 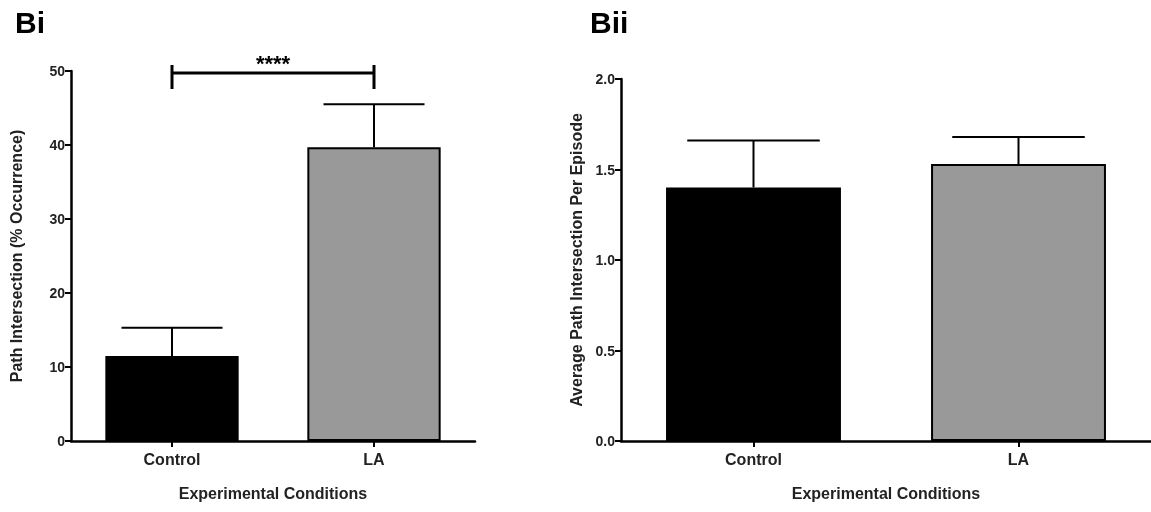 I want to click on y-tick-label: 10, so click(x=57, y=367).